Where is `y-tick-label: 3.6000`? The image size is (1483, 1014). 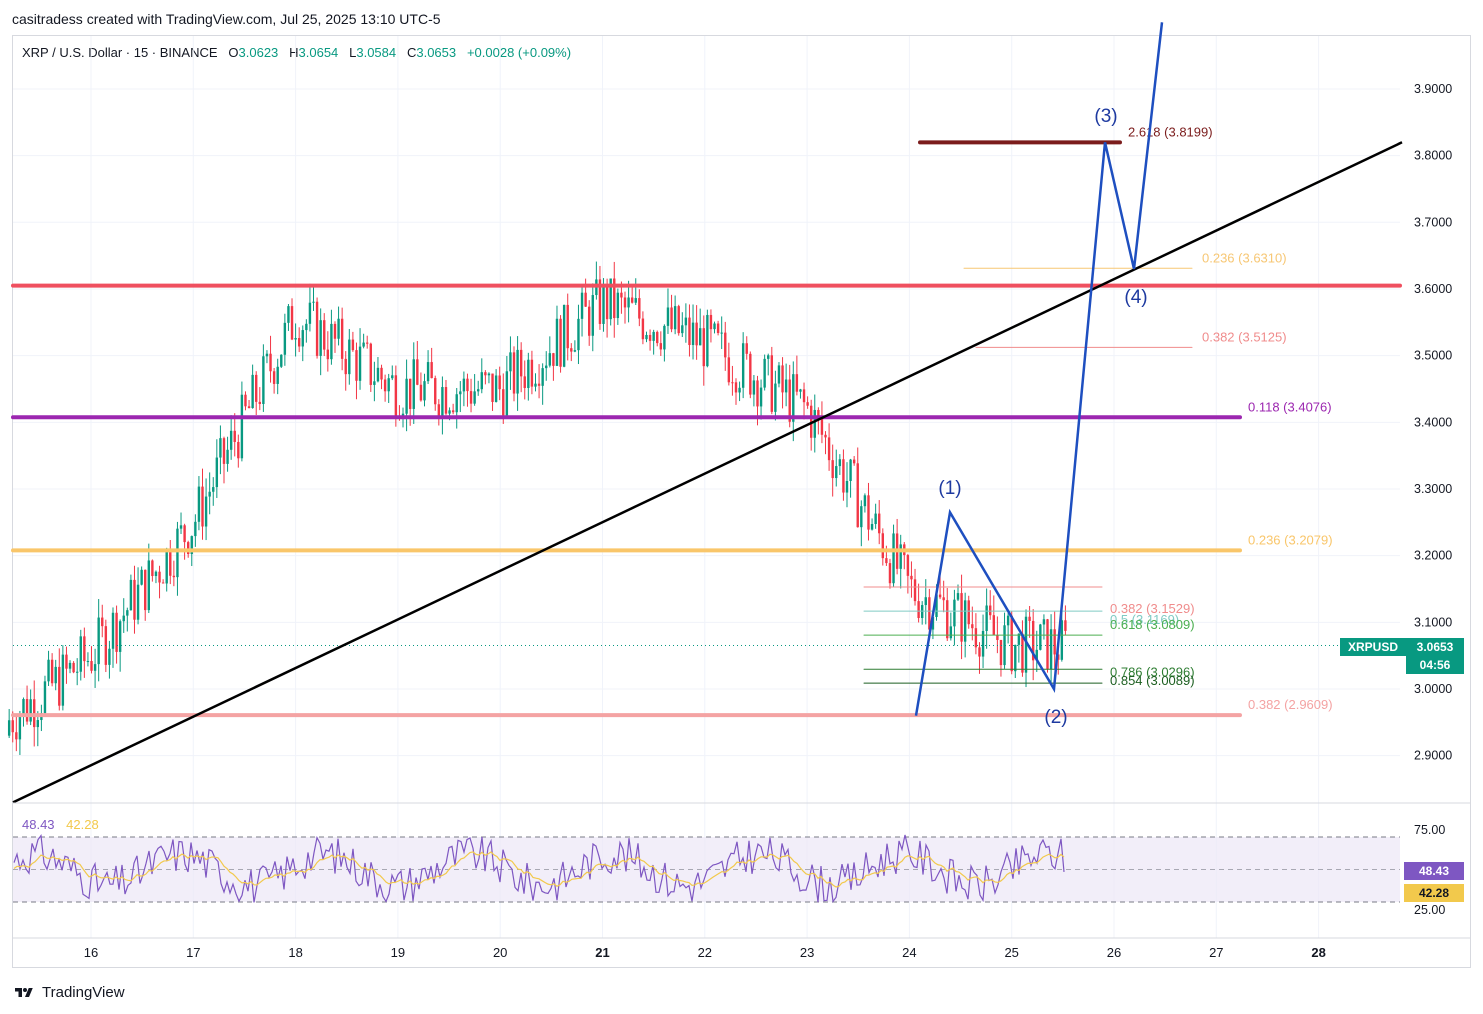
y-tick-label: 3.6000 is located at coordinates (1433, 289).